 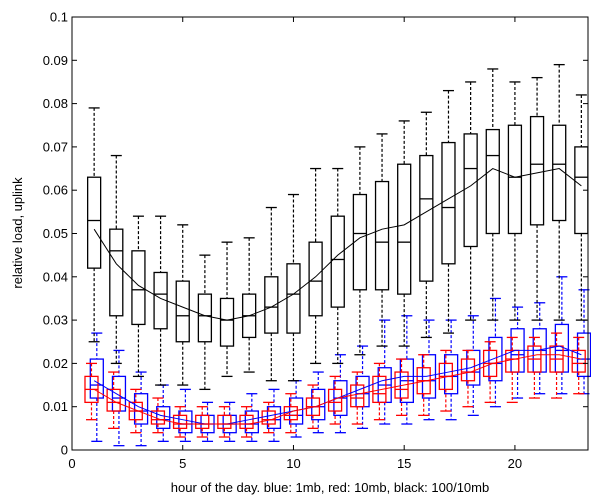 I want to click on y-tick-label: 0.01, so click(x=55, y=406).